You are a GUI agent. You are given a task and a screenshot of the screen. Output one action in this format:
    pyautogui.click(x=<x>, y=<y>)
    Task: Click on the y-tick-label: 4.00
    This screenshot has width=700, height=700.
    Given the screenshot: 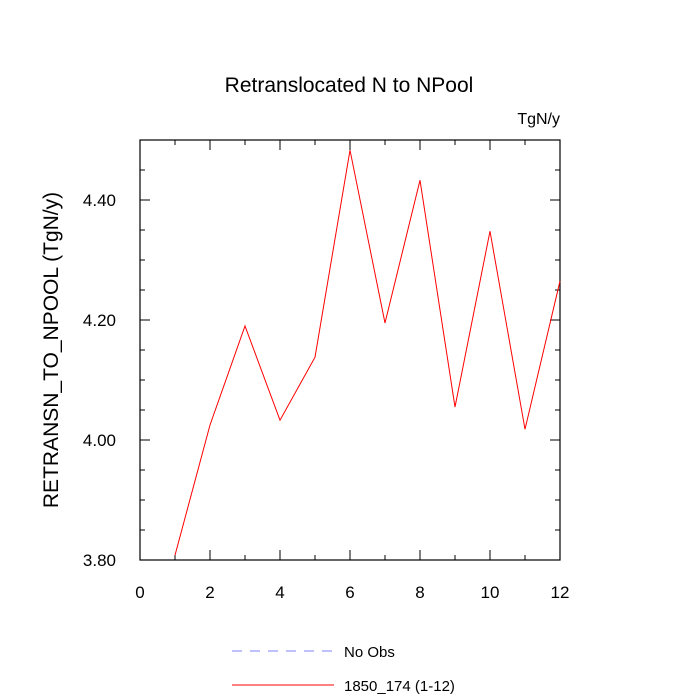 What is the action you would take?
    pyautogui.click(x=99, y=440)
    